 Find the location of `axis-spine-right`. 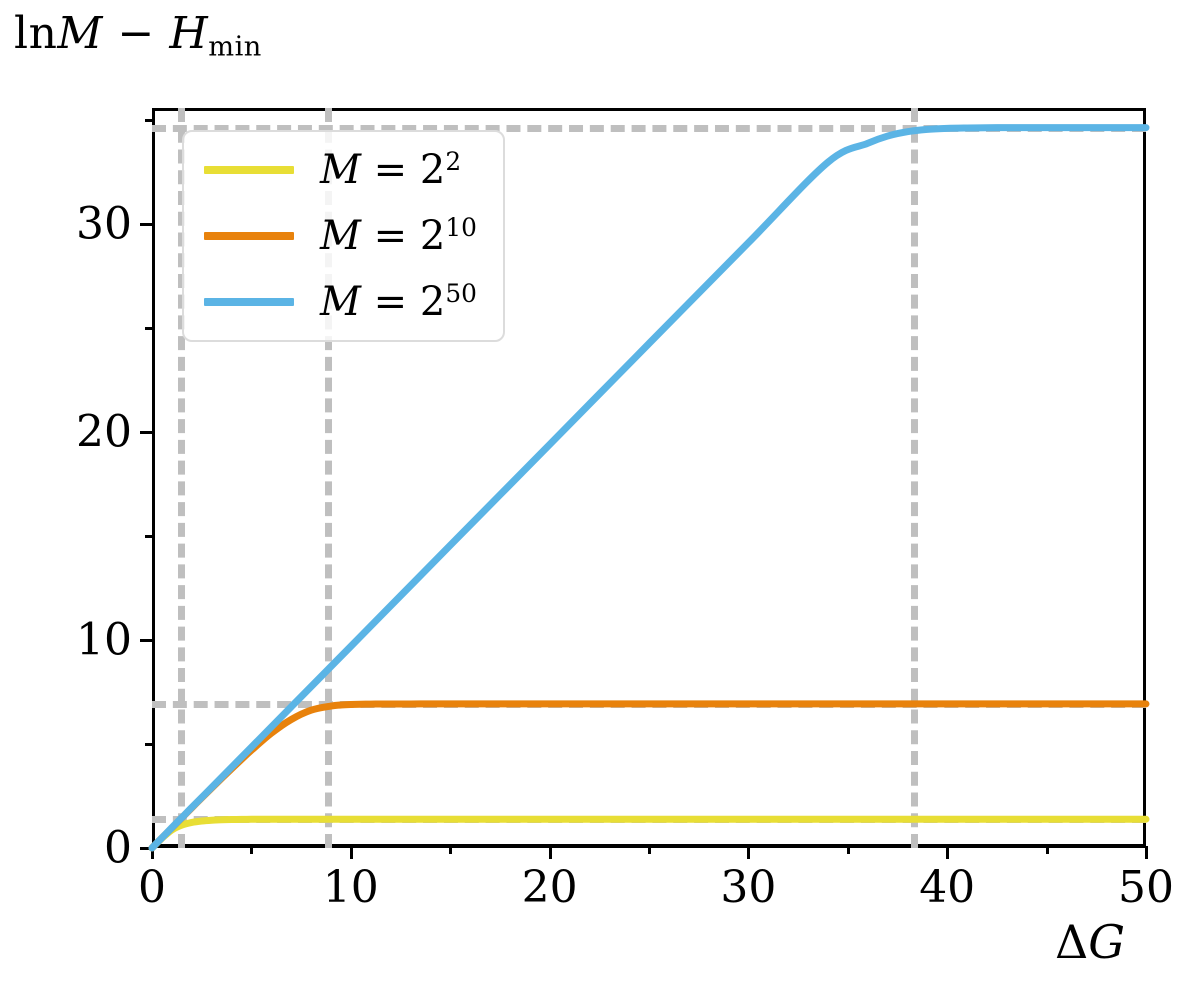

axis-spine-right is located at coordinates (1144, 478).